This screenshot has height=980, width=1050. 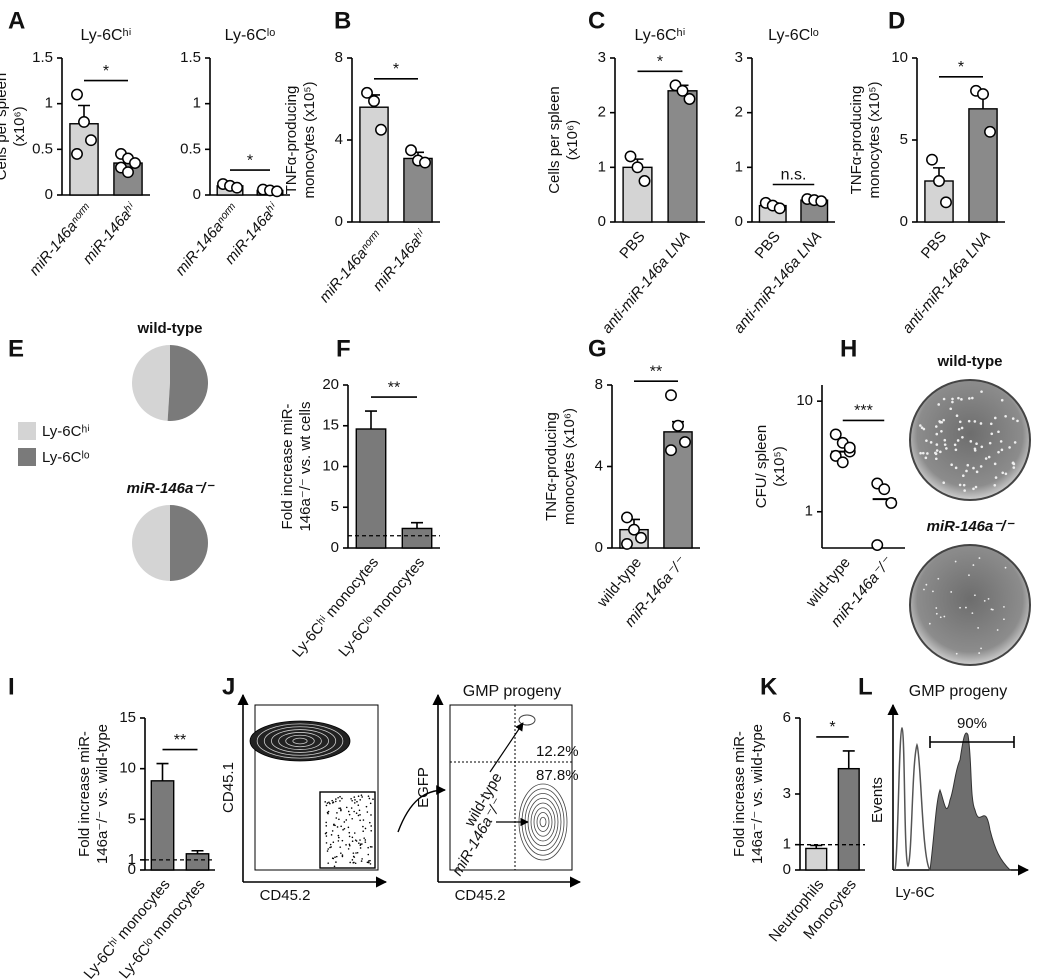 I want to click on y-axis-label: Events, so click(x=877, y=800).